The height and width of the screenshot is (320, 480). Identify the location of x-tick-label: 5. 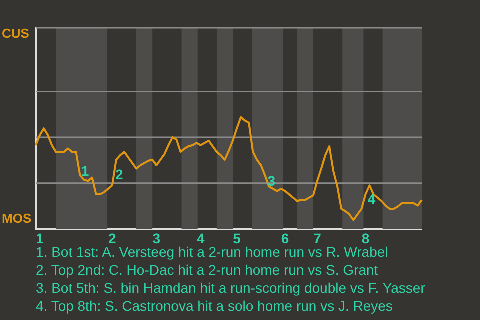
(237, 238).